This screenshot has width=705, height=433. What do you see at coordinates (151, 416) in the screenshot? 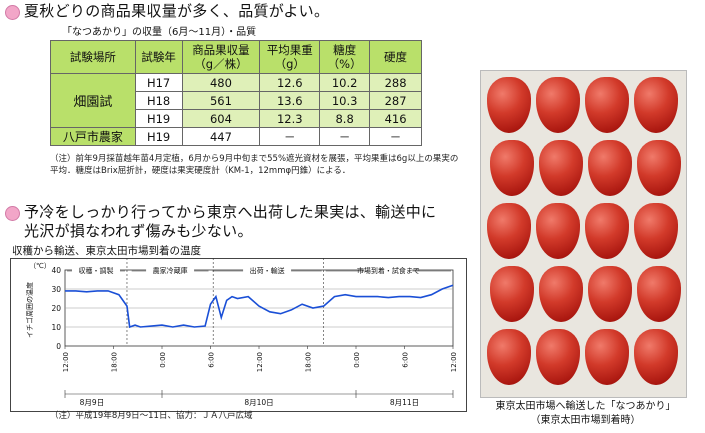
I see `chart-note: （注）平成19年8月9日～11日、協力：ＪＡ八戸広域` at bounding box center [151, 416].